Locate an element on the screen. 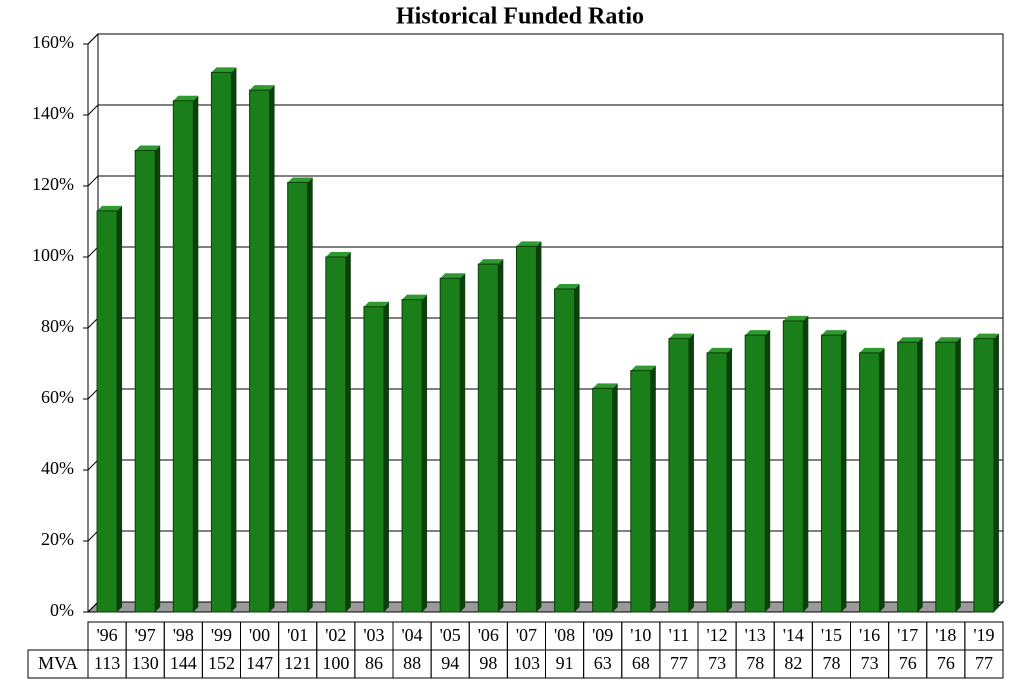 The width and height of the screenshot is (1010, 681). data-label: 147 is located at coordinates (259, 663).